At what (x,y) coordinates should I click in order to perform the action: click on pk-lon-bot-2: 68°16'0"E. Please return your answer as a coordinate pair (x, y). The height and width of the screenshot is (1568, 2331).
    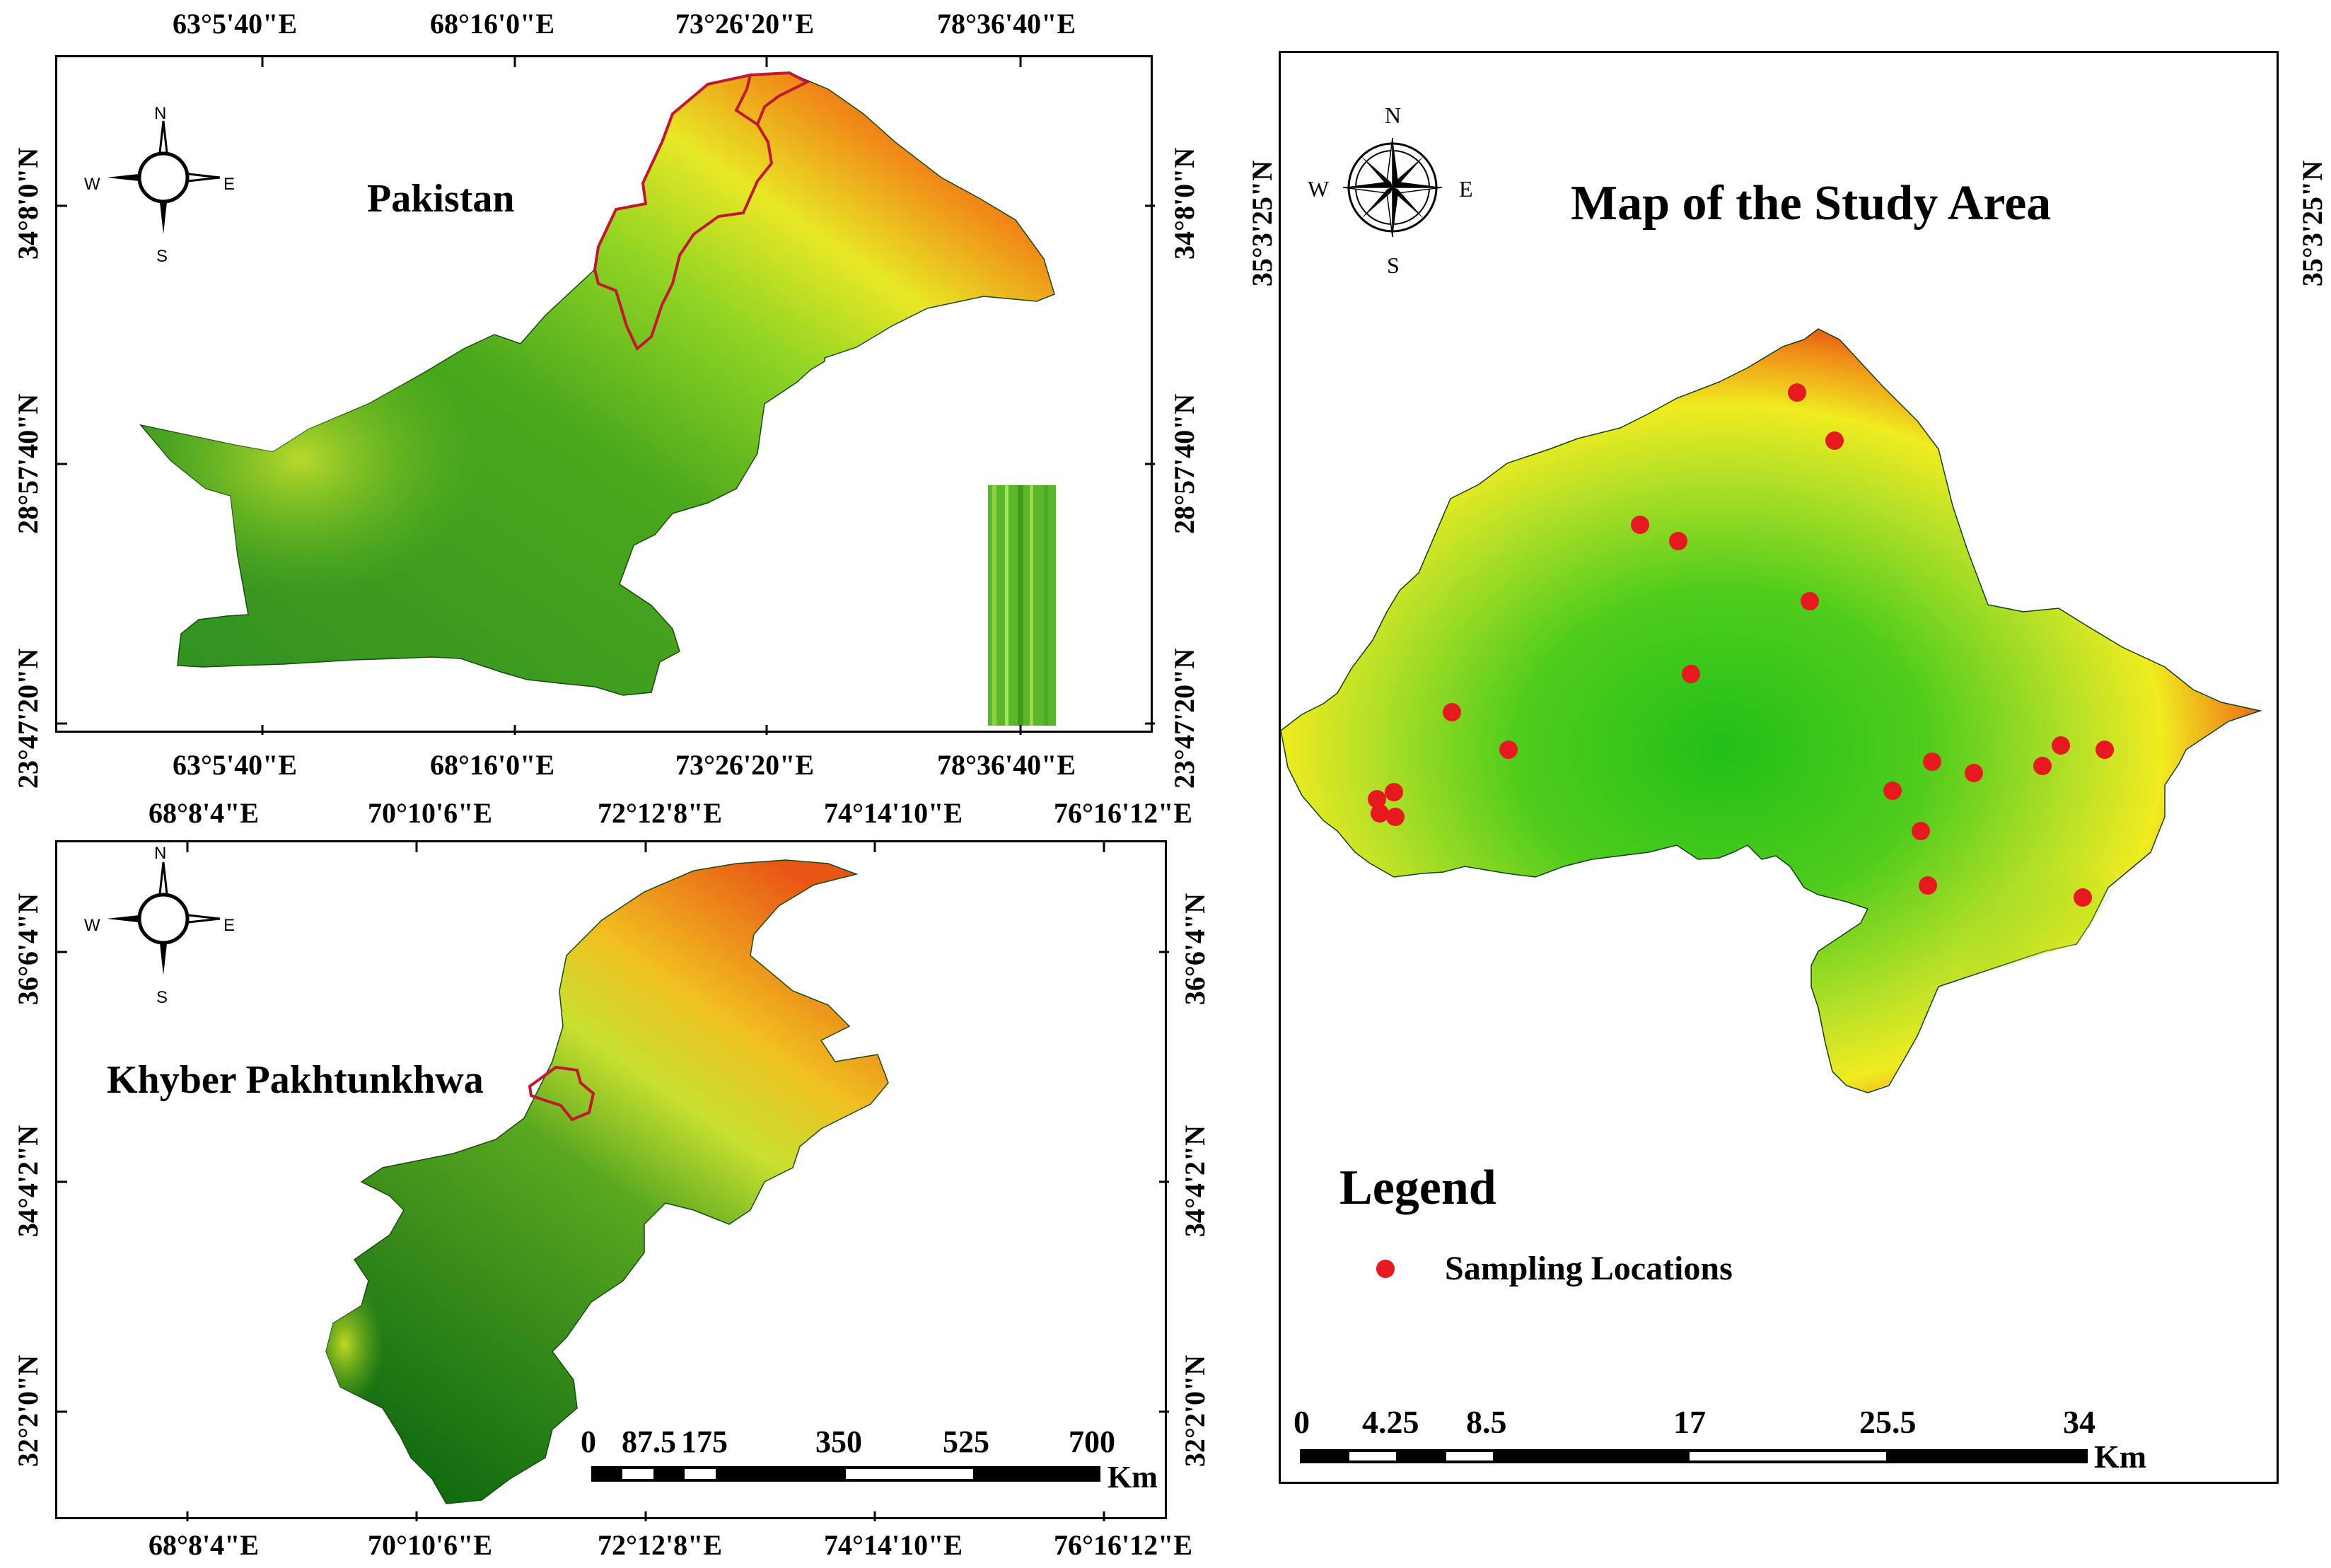
    Looking at the image, I should click on (492, 765).